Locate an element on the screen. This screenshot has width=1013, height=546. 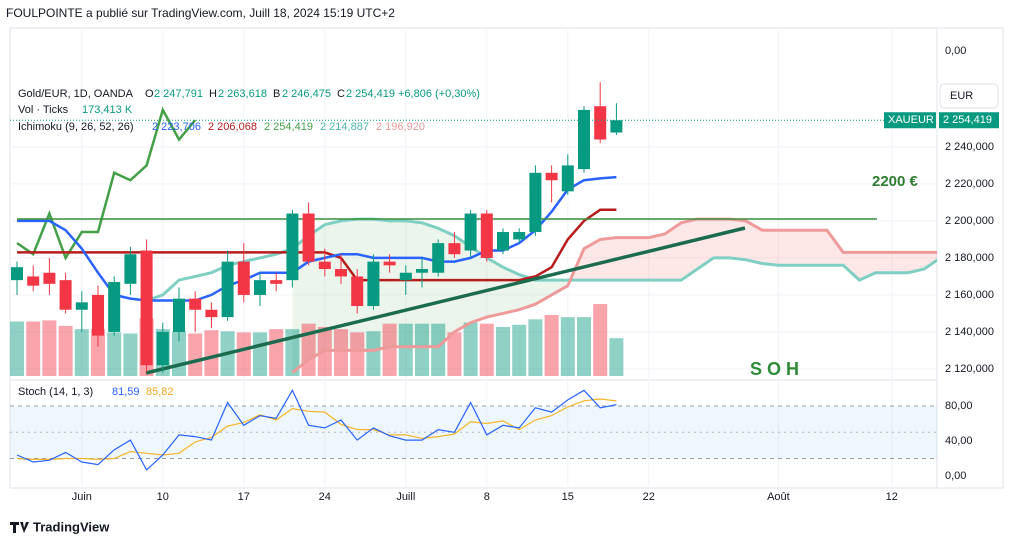
legend-ohlc-label: H is located at coordinates (213, 94).